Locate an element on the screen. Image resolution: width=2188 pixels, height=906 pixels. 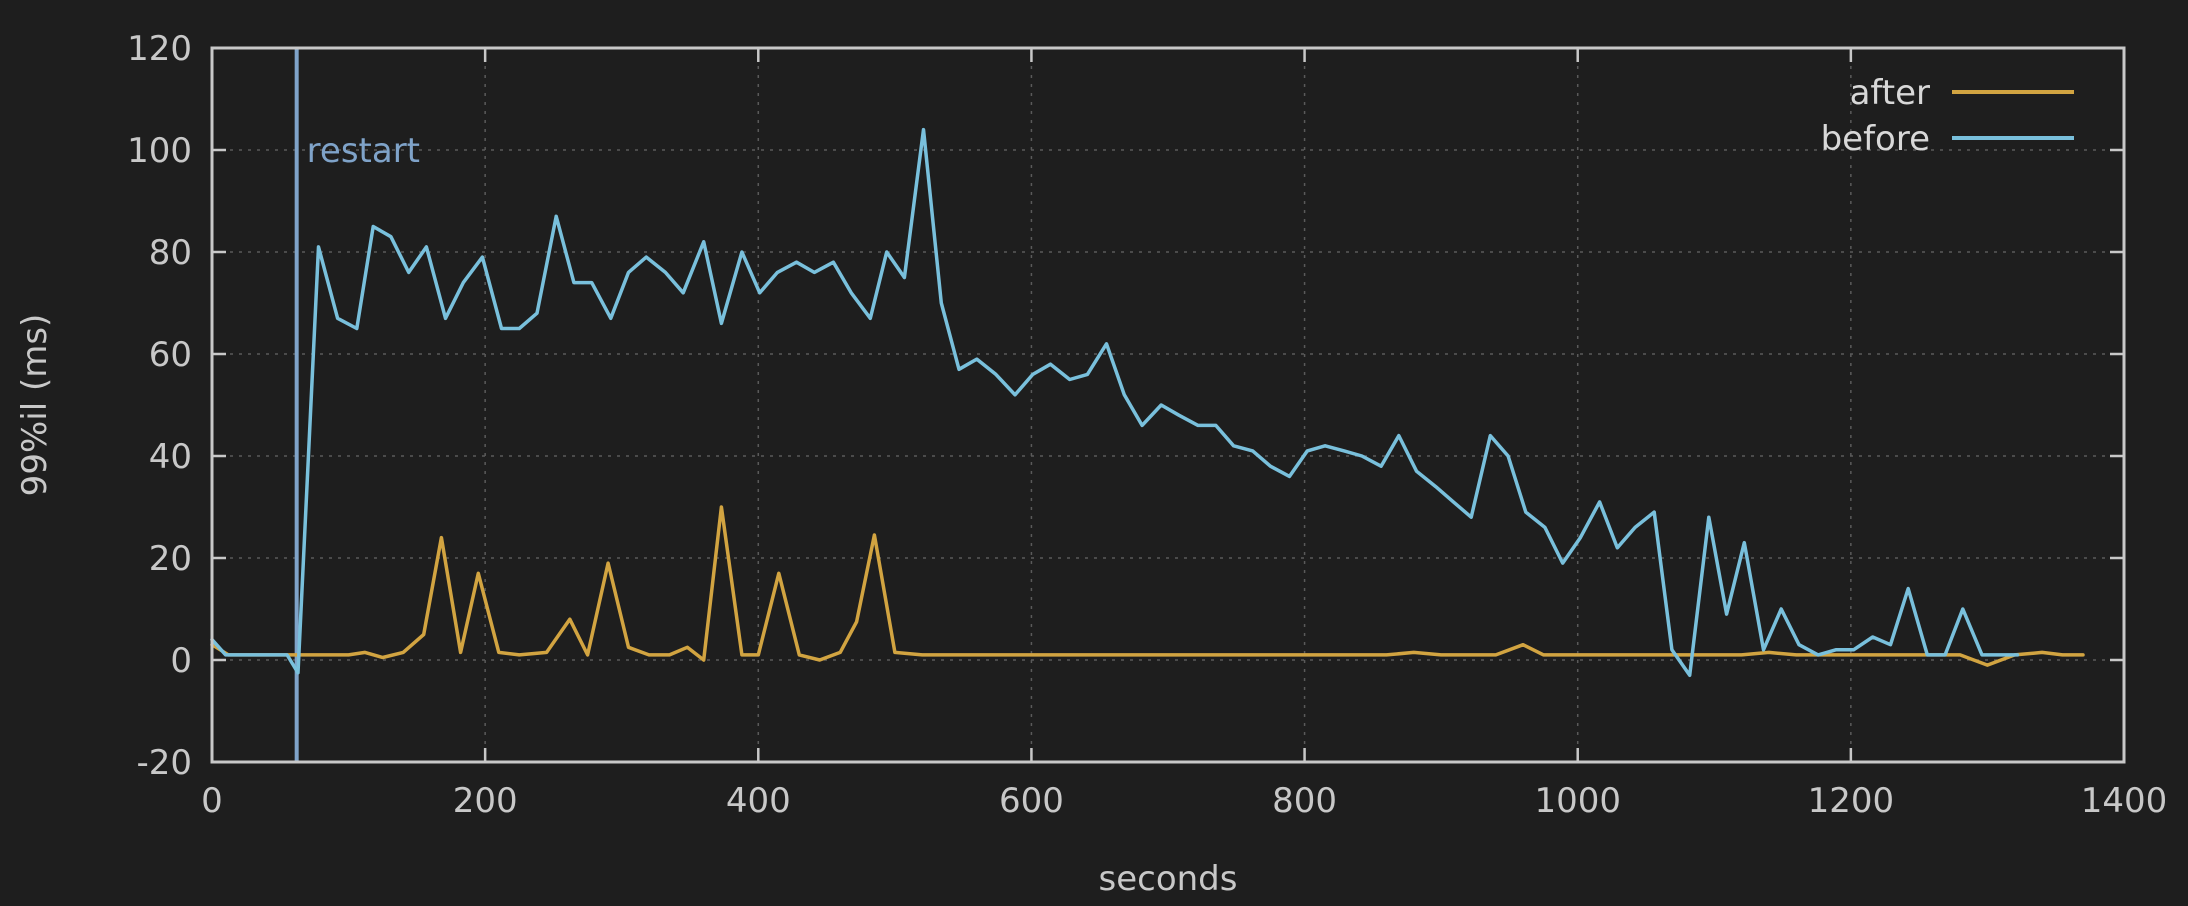
x-tick-label: 1400 is located at coordinates (2124, 801).